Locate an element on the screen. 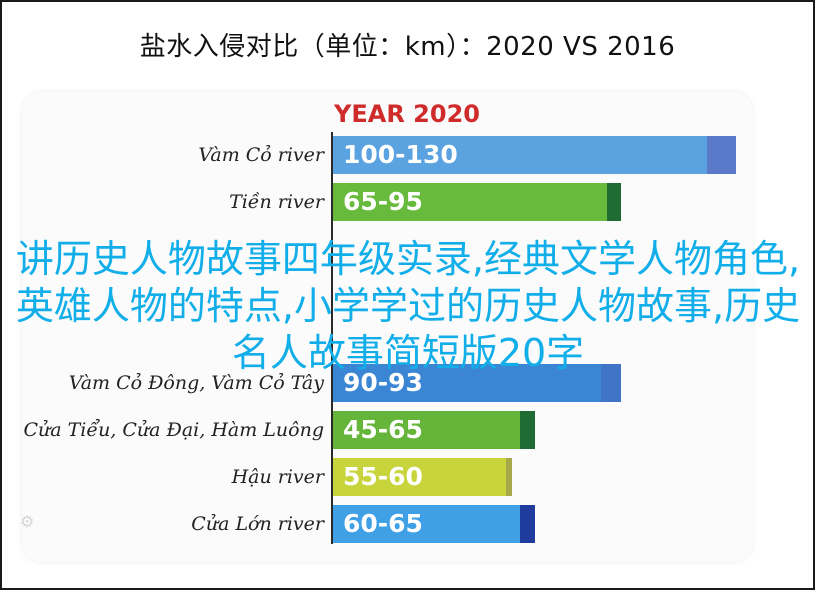  bar-range-label: 45-65 is located at coordinates (383, 429).